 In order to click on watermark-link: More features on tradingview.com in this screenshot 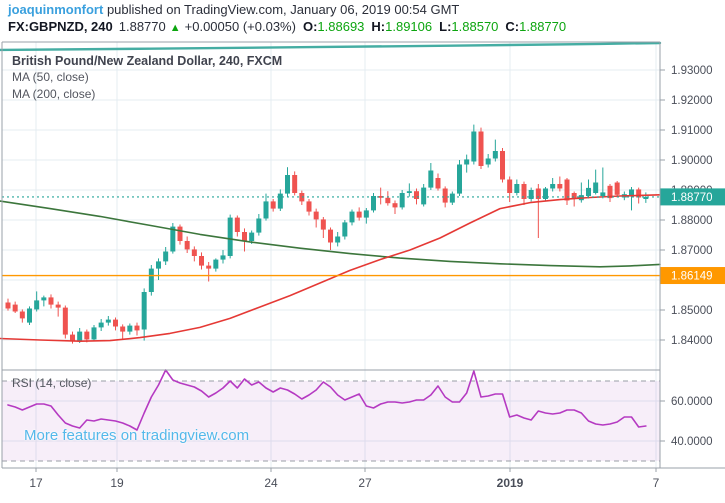, I will do `click(137, 435)`.